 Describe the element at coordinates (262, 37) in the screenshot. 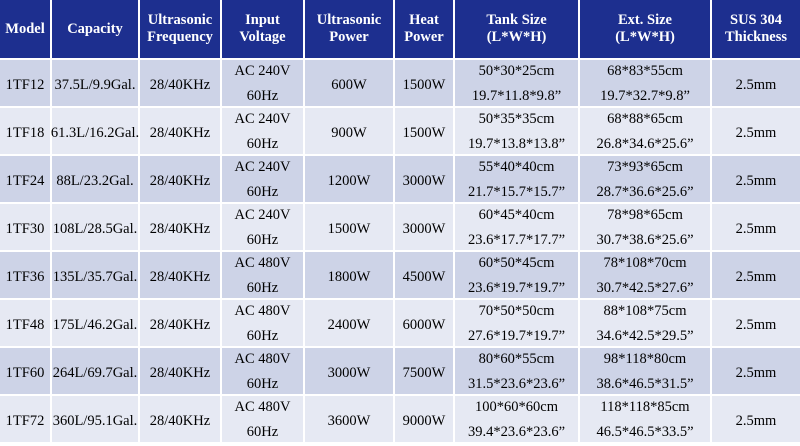

I see `cell-text: Voltage` at that location.